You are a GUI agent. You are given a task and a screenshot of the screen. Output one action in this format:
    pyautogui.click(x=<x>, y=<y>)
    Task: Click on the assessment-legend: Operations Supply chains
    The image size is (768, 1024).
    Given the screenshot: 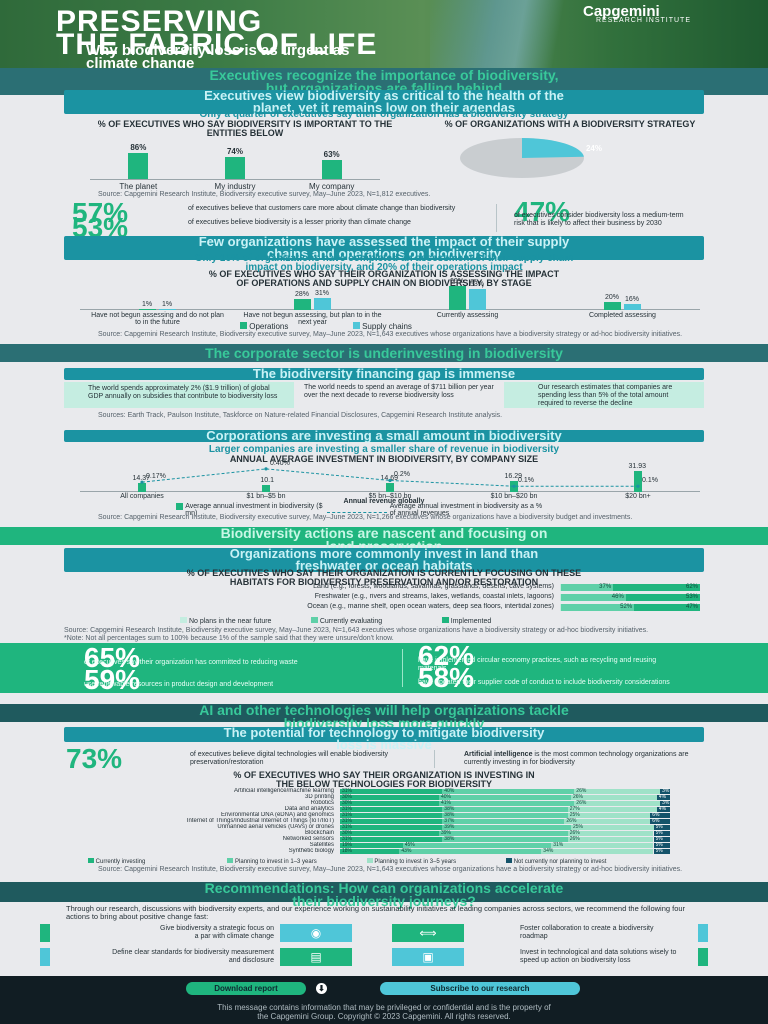 What is the action you would take?
    pyautogui.click(x=326, y=326)
    